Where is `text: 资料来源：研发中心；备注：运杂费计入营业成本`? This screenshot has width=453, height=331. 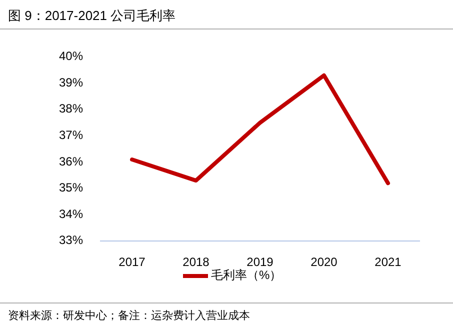
text: 资料来源：研发中心；备注：运杂费计入营业成本 is located at coordinates (129, 315).